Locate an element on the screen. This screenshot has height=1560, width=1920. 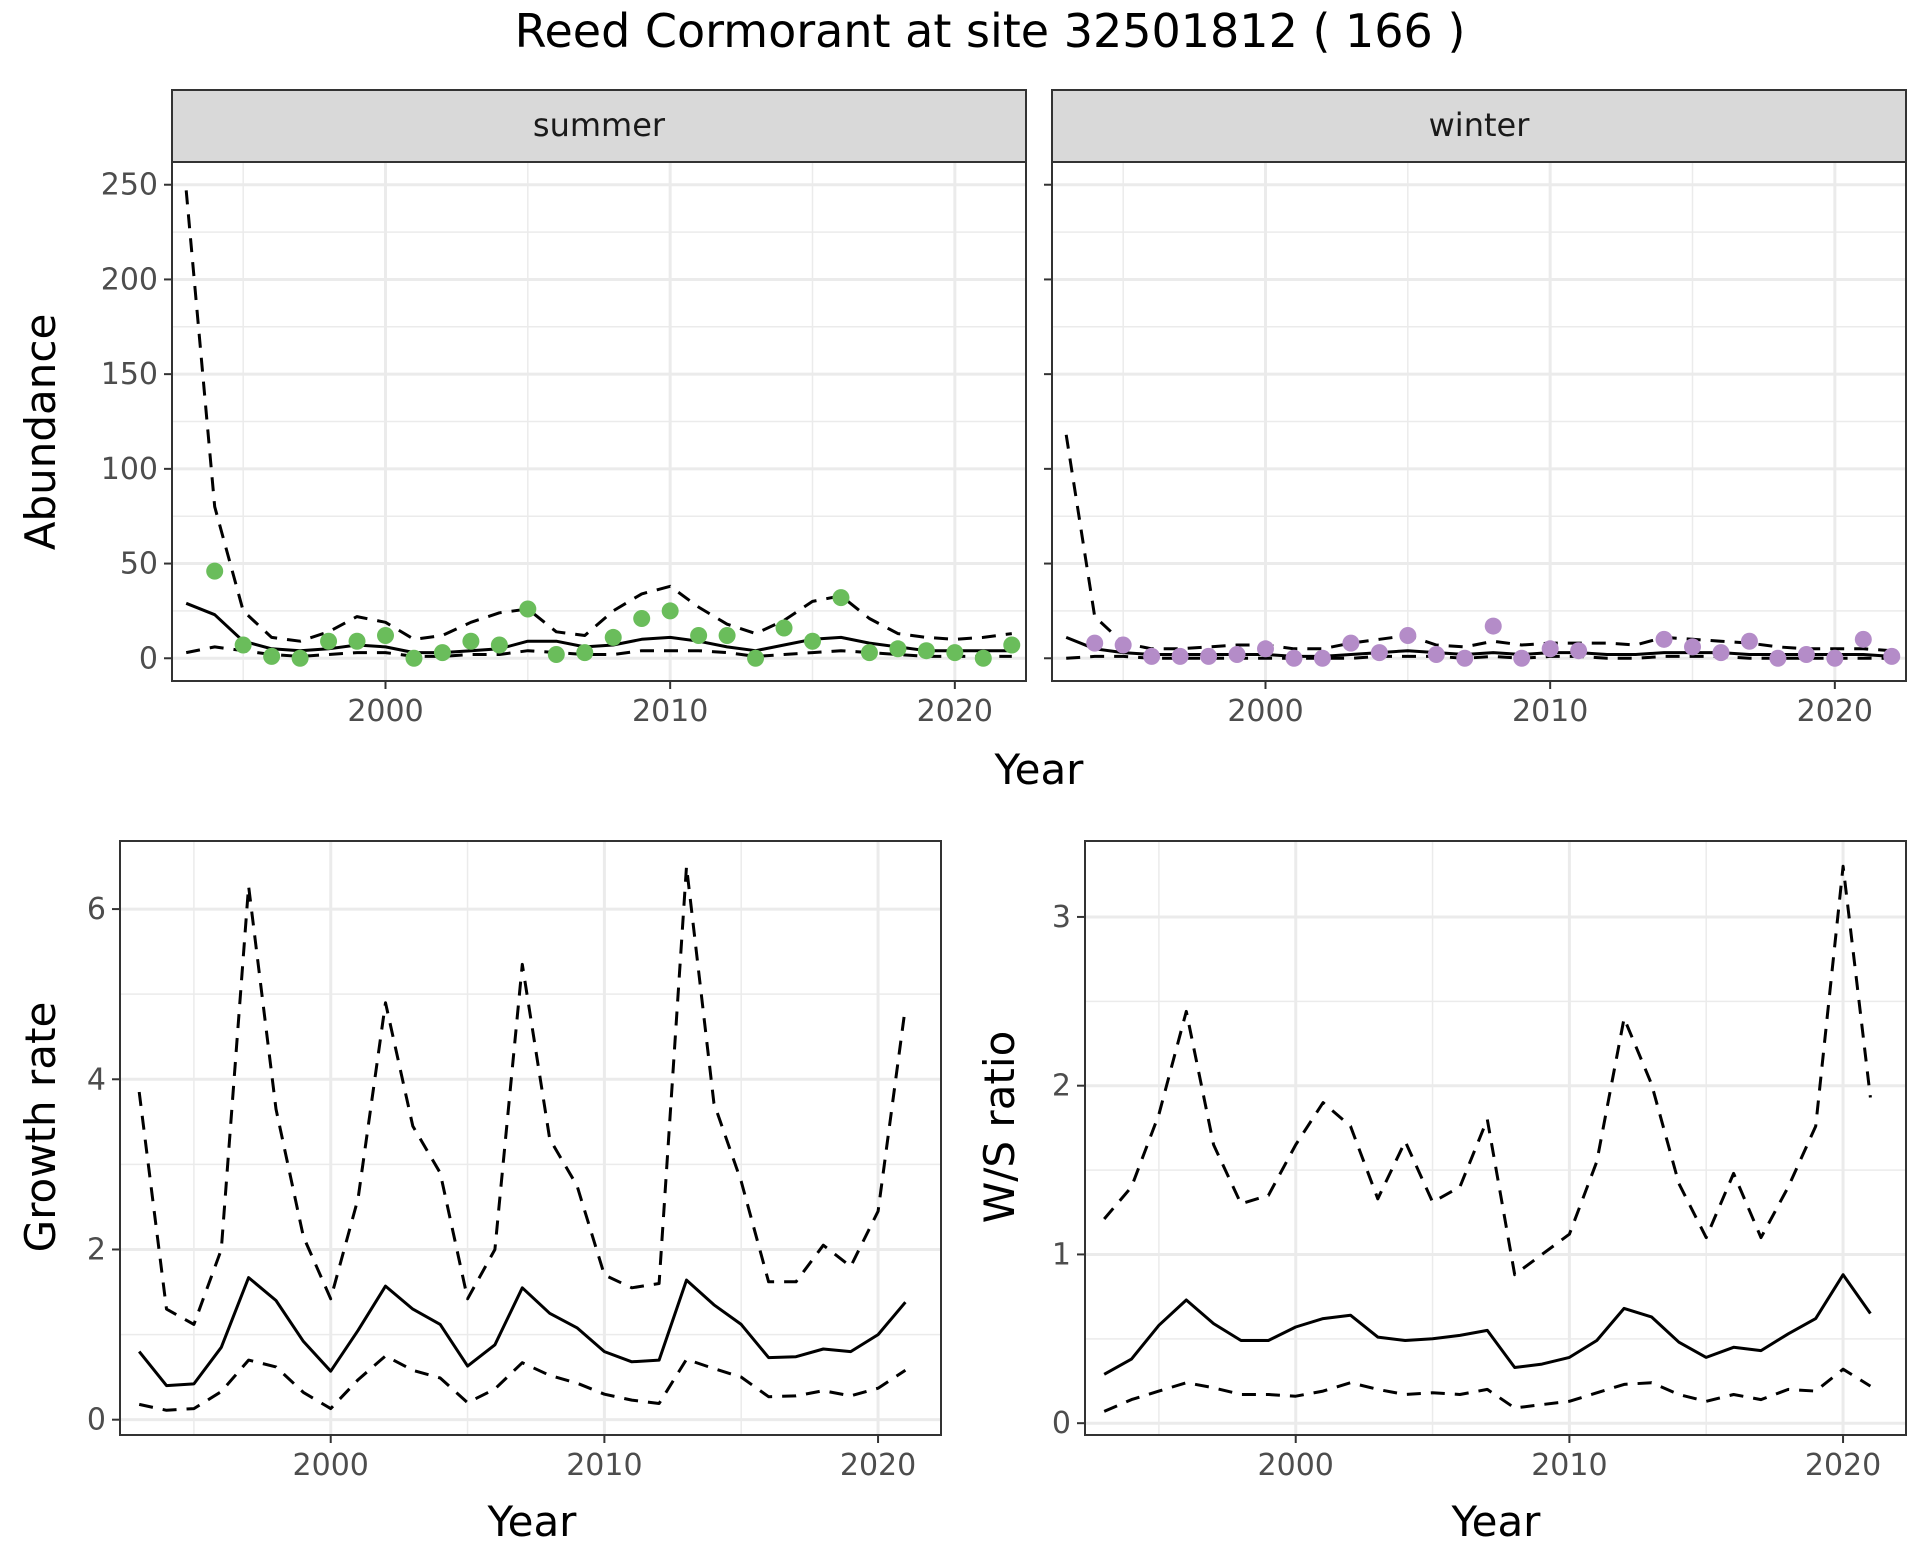
abundance-x-axis-title: Year is located at coordinates (1039, 769).